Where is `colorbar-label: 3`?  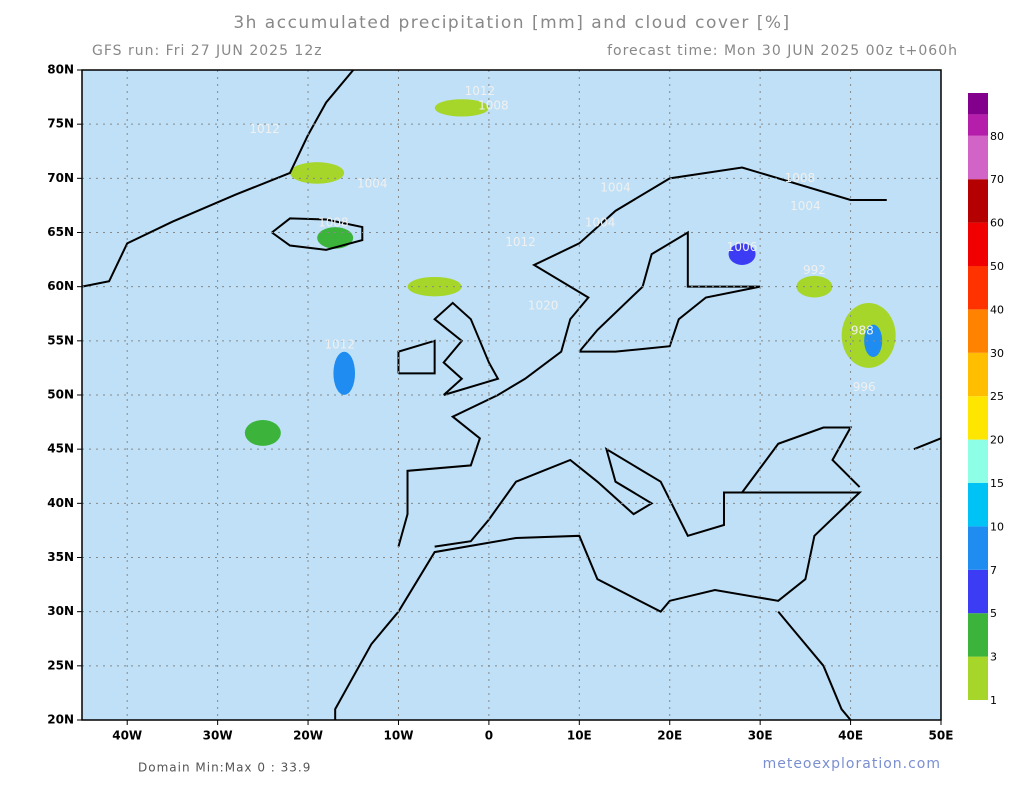 colorbar-label: 3 is located at coordinates (993, 657).